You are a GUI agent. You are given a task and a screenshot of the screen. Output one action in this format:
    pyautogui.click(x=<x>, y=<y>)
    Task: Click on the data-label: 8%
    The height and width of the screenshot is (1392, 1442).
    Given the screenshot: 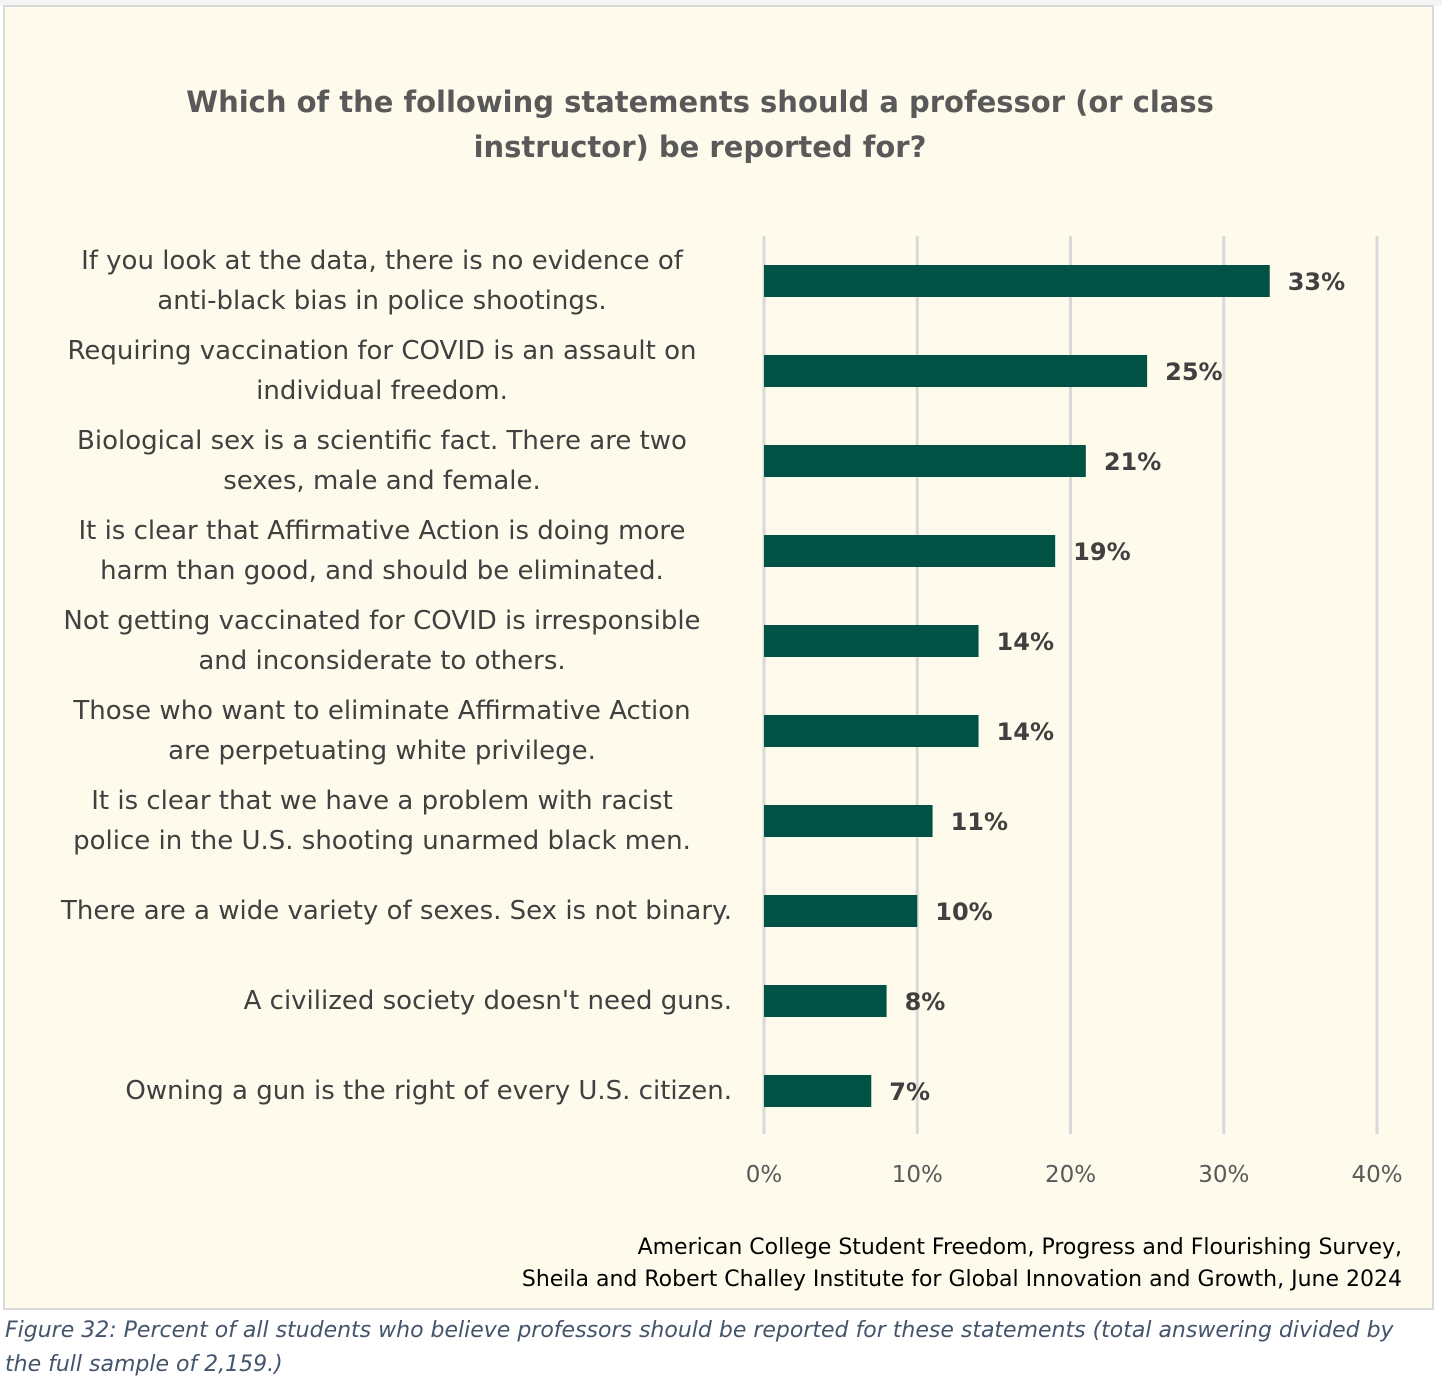 What is the action you would take?
    pyautogui.click(x=925, y=1002)
    